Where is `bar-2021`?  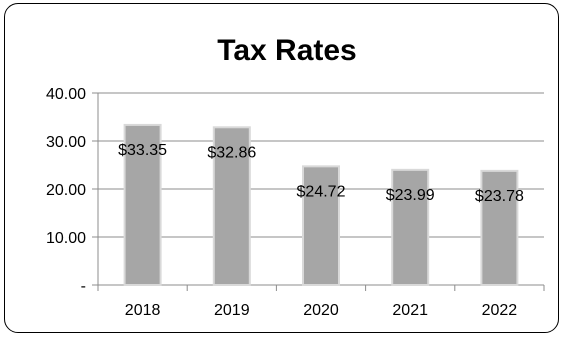 bar-2021 is located at coordinates (410, 227).